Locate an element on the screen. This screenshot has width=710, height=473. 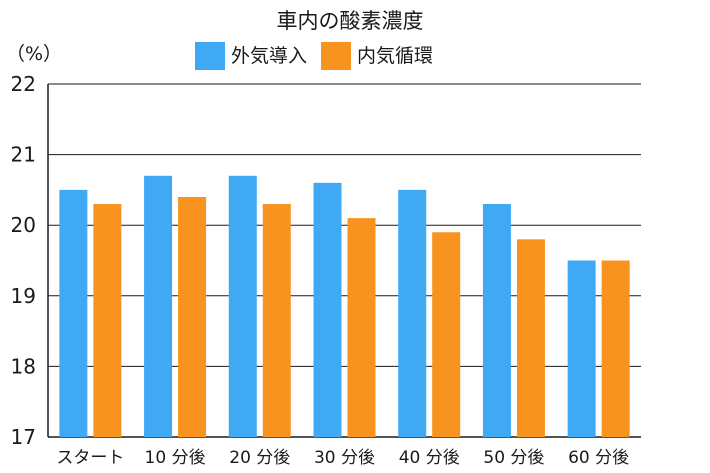
x-tick-label: 20 分後 is located at coordinates (259, 458).